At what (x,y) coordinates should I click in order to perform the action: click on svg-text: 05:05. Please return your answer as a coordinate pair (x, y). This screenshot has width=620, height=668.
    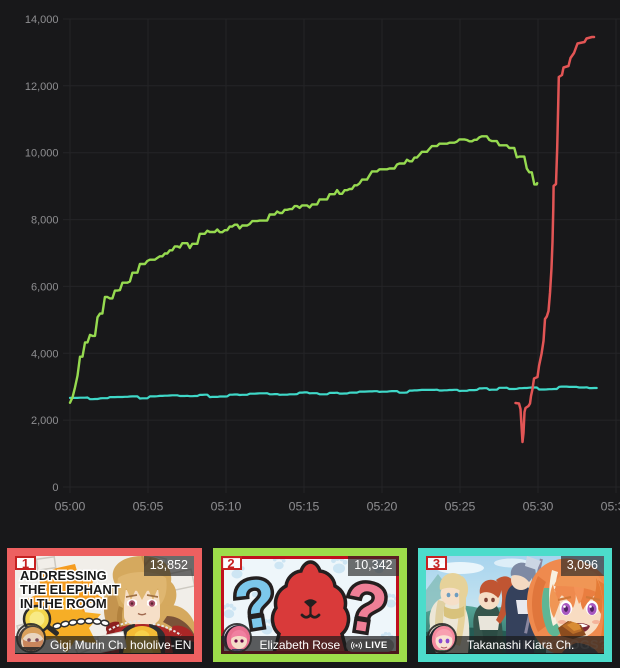
    Looking at the image, I should click on (148, 507).